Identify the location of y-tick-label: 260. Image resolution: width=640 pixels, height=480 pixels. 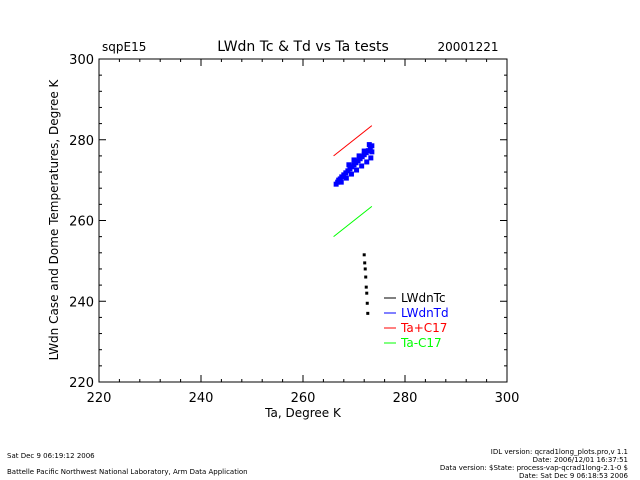
(81, 222).